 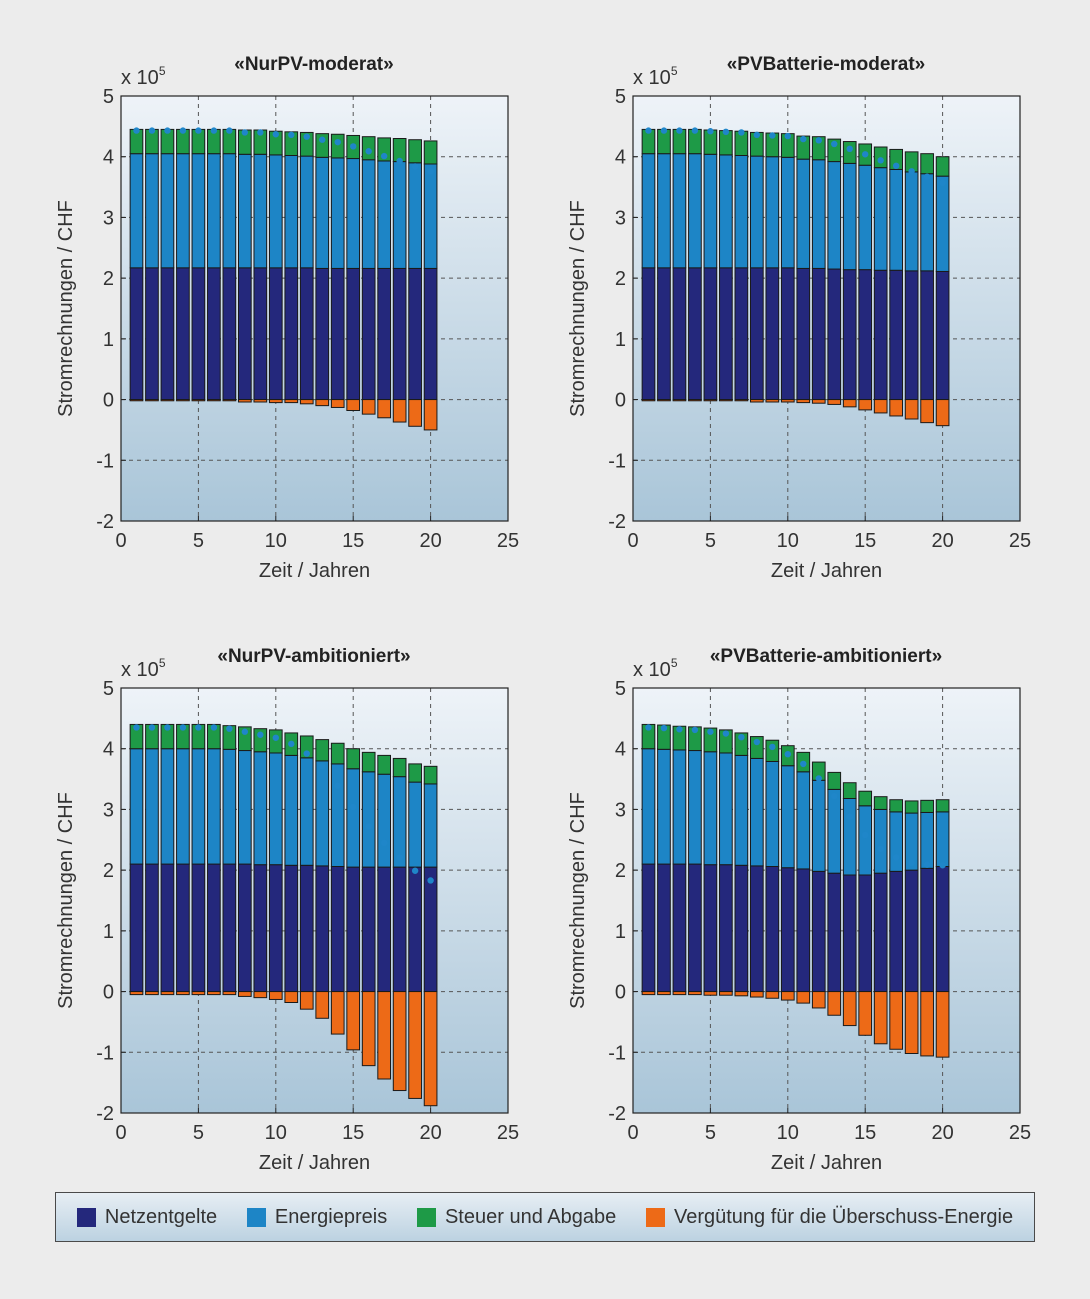 I want to click on legend-label: Energiepreis, so click(x=331, y=1216).